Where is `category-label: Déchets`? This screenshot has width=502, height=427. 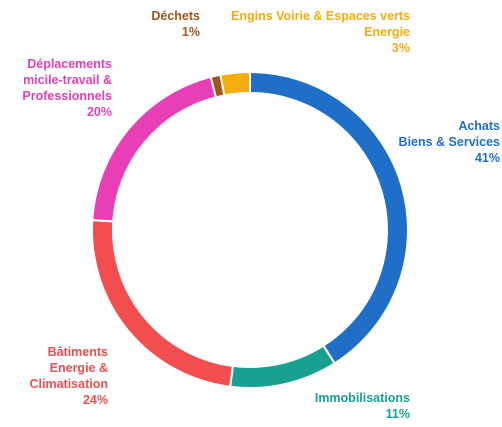
category-label: Déchets is located at coordinates (175, 16).